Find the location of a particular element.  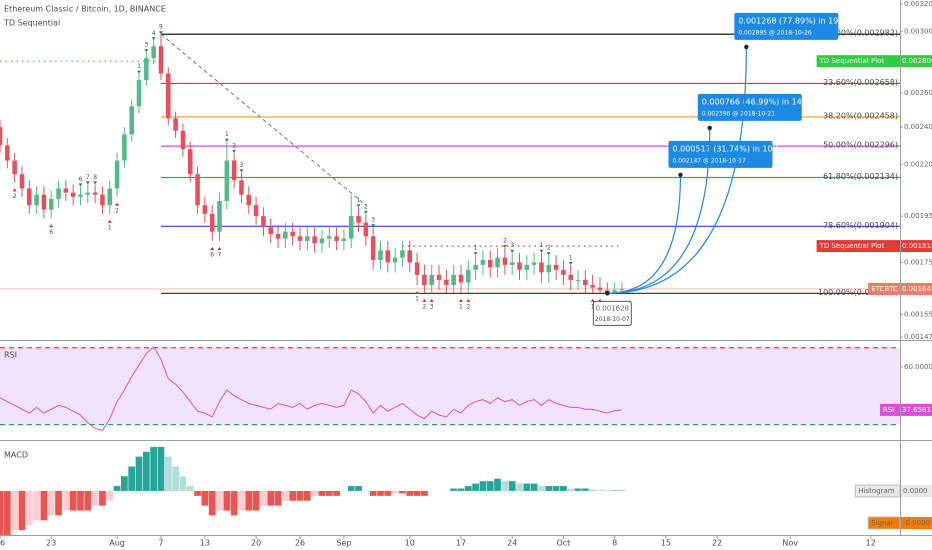

axis-price-box is located at coordinates (916, 61).